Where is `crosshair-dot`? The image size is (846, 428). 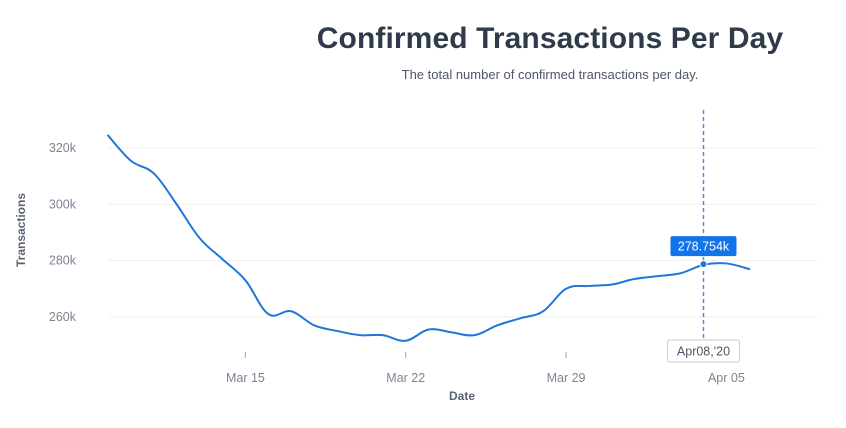
crosshair-dot is located at coordinates (703, 264).